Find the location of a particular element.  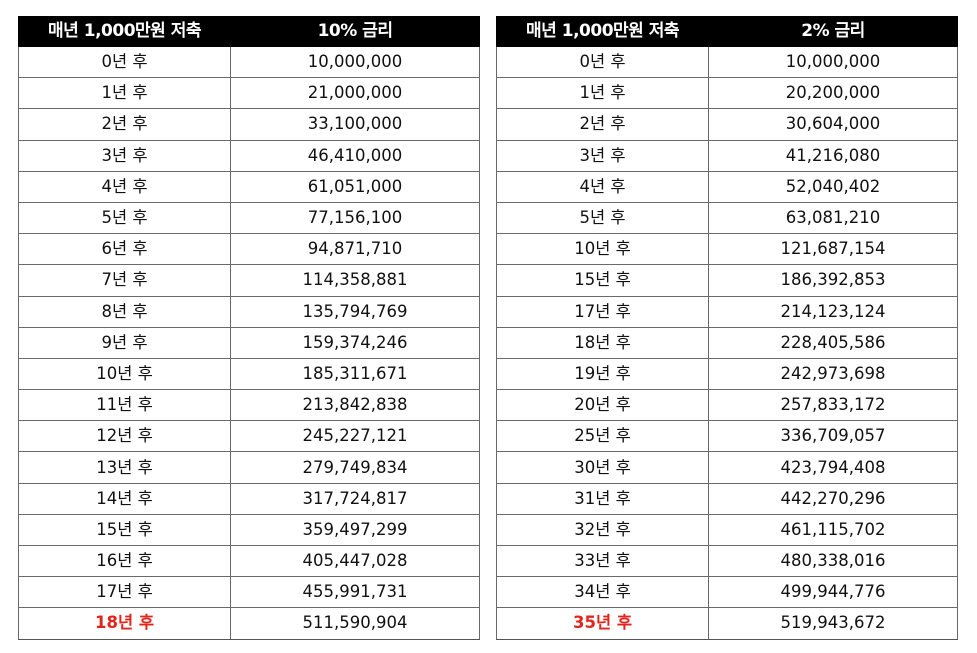

table-row: 34년 후 499,944,776 is located at coordinates (726, 592).